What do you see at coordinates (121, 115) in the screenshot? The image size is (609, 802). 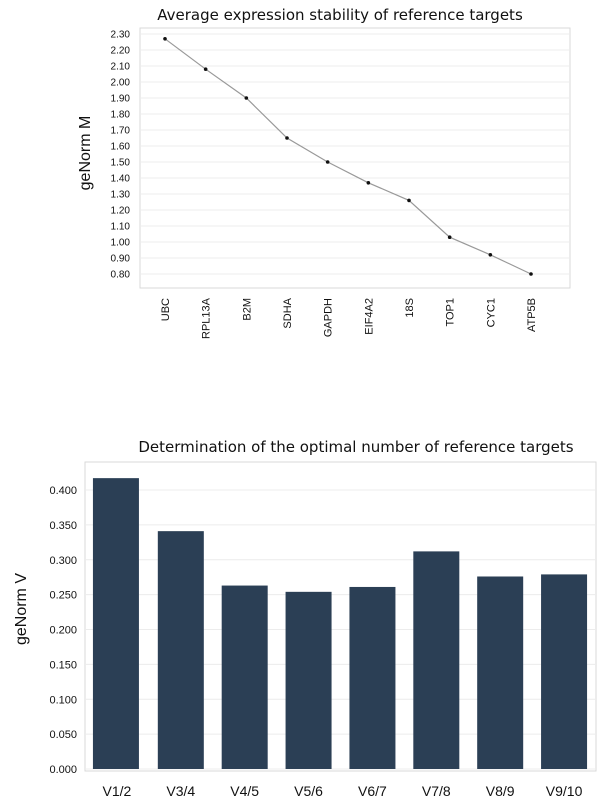 I see `chart1-y-tick-label: 1.80` at bounding box center [121, 115].